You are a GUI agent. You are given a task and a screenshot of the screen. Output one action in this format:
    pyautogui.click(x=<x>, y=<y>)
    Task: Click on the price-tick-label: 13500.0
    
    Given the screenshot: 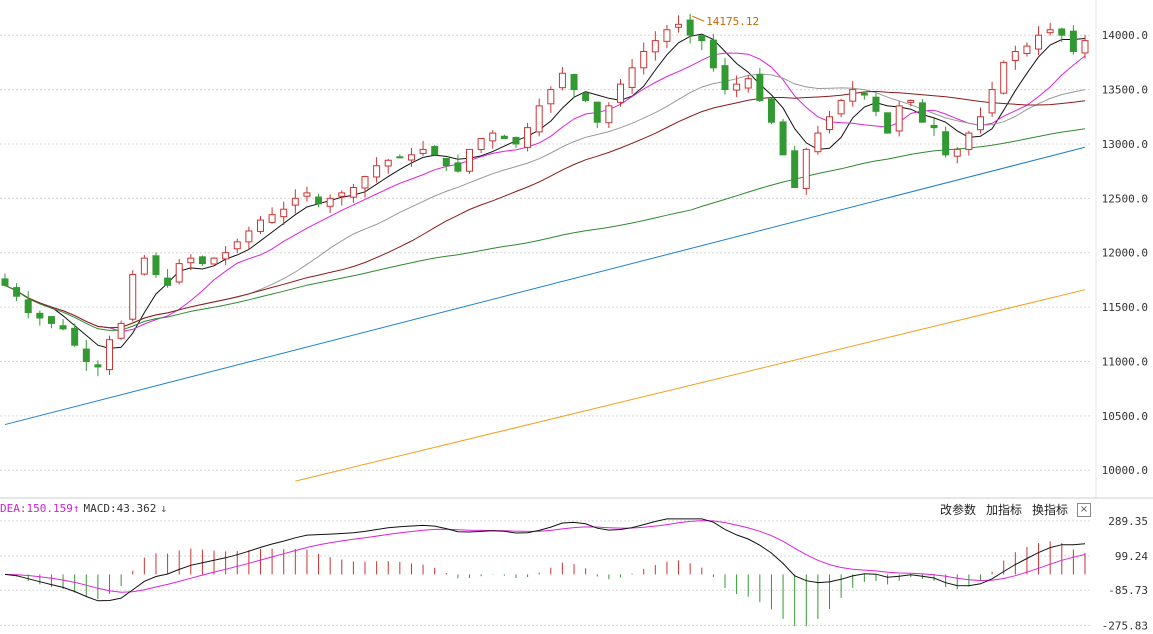 What is the action you would take?
    pyautogui.click(x=1125, y=90)
    